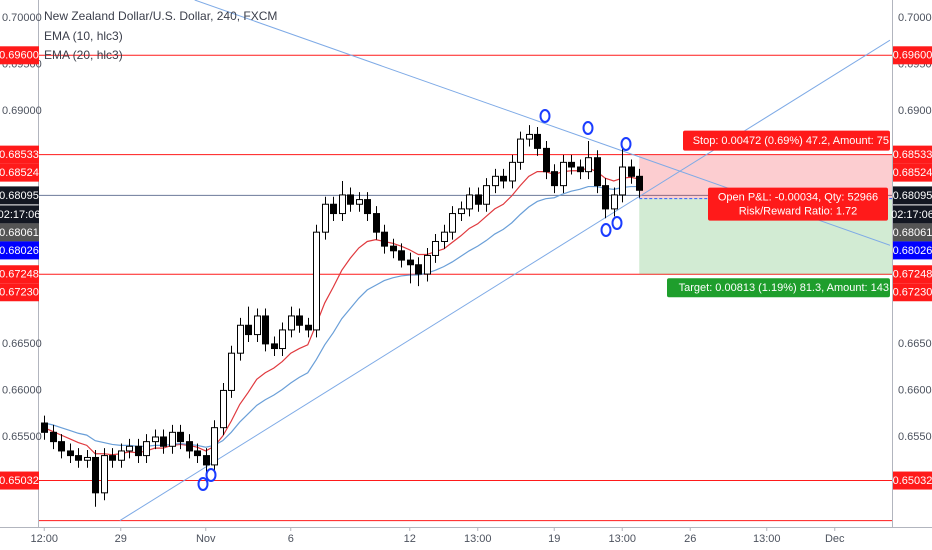 This screenshot has height=550, width=932. Describe the element at coordinates (83, 36) in the screenshot. I see `legend-entry: EMA (10, hlc3)` at that location.